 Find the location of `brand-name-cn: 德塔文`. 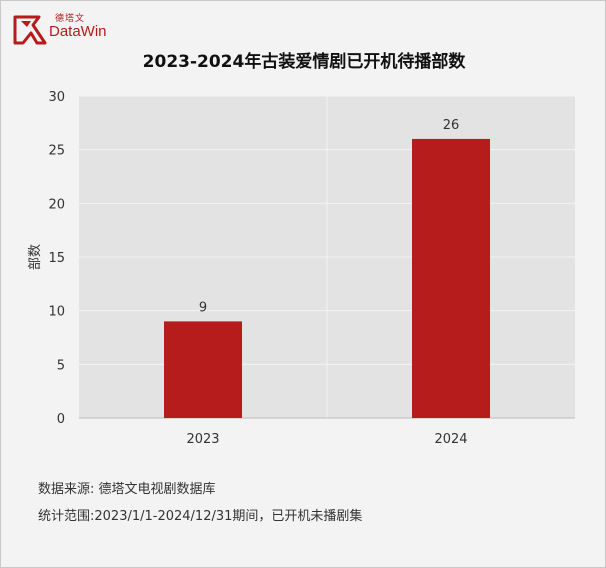

brand-name-cn: 德塔文 is located at coordinates (70, 19).